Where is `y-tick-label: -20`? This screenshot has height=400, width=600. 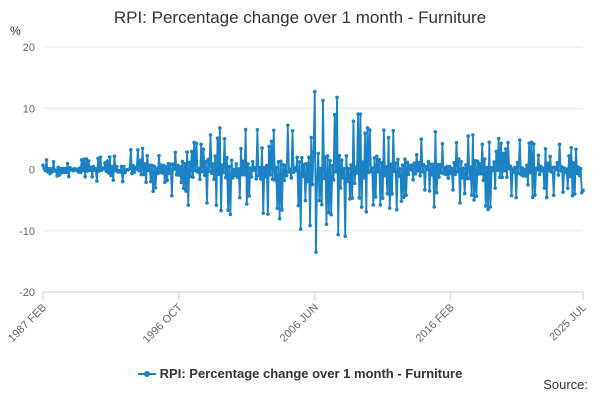 y-tick-label: -20 is located at coordinates (27, 293).